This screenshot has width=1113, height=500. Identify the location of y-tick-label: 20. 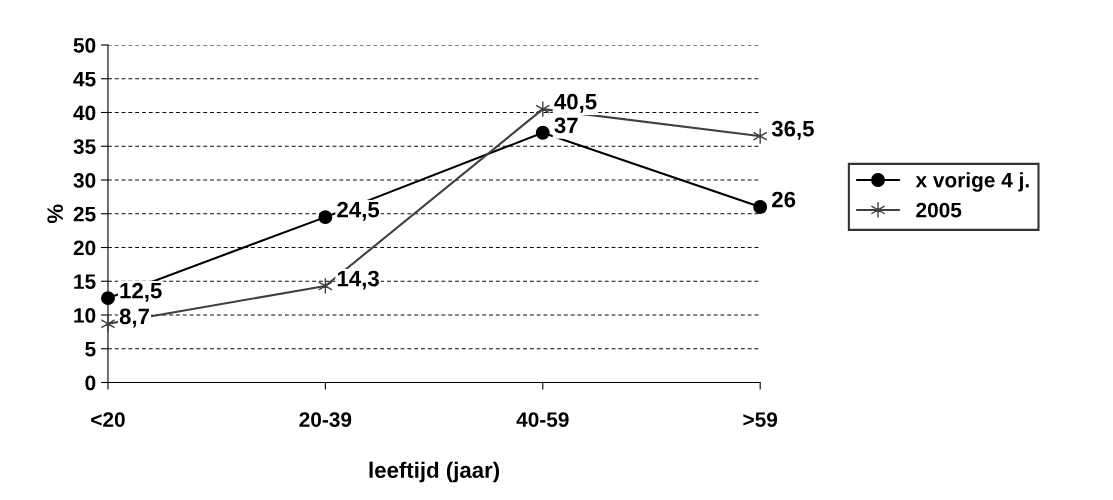
(84, 248).